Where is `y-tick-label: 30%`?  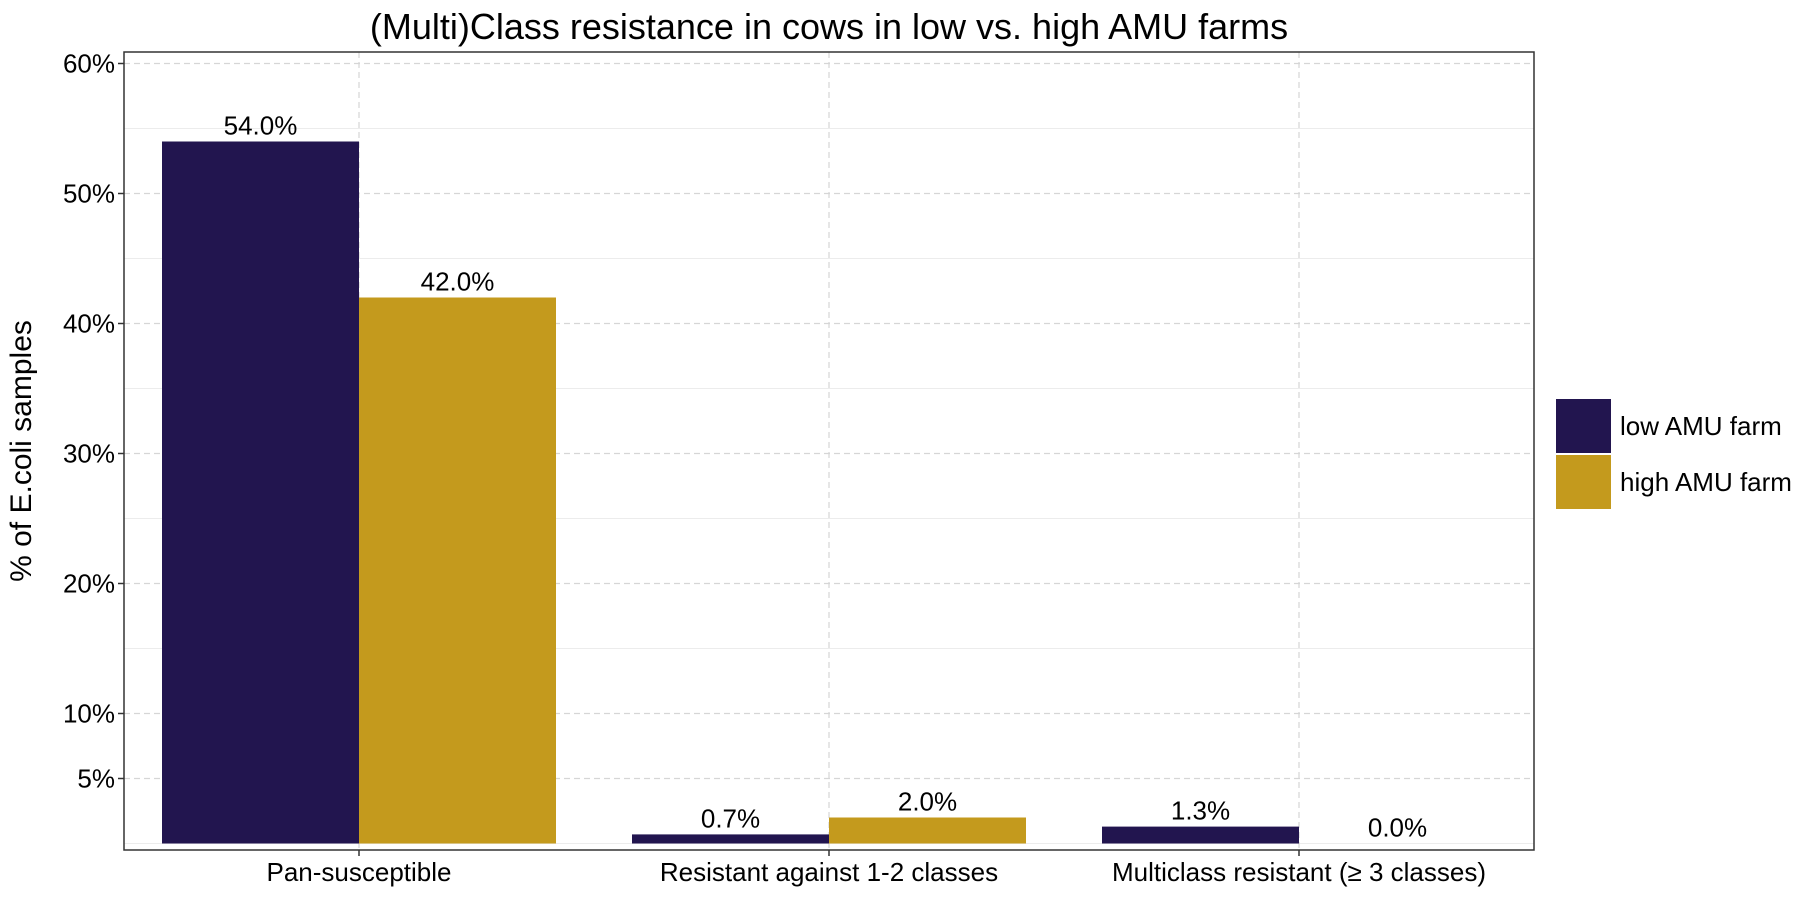
y-tick-label: 30% is located at coordinates (89, 454).